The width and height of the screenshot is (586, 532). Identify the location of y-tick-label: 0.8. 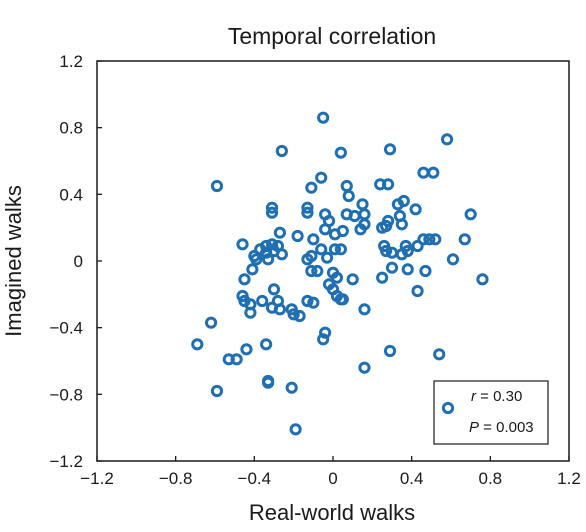
(71, 128).